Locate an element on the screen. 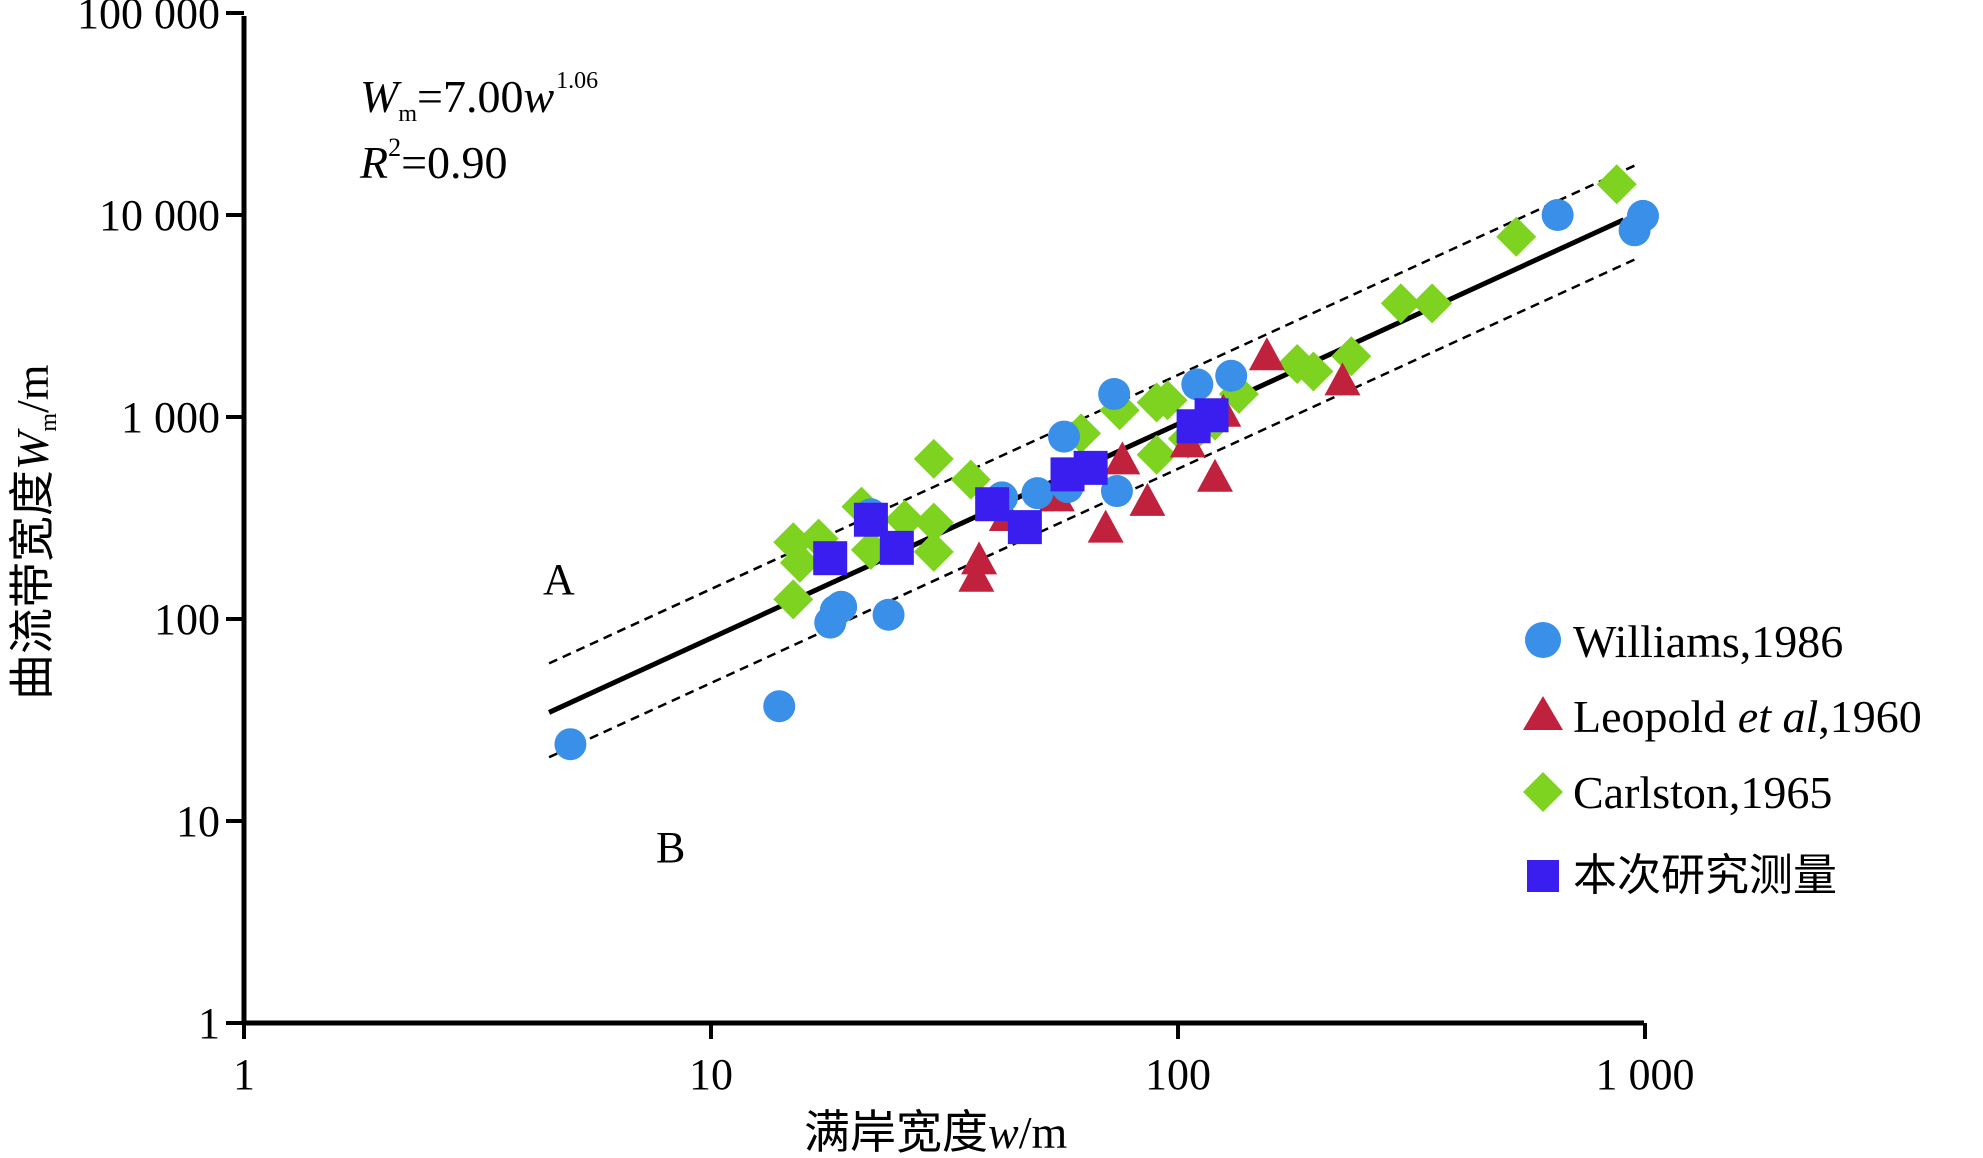 This screenshot has height=1158, width=1983. legend-marker-williams is located at coordinates (1543, 640).